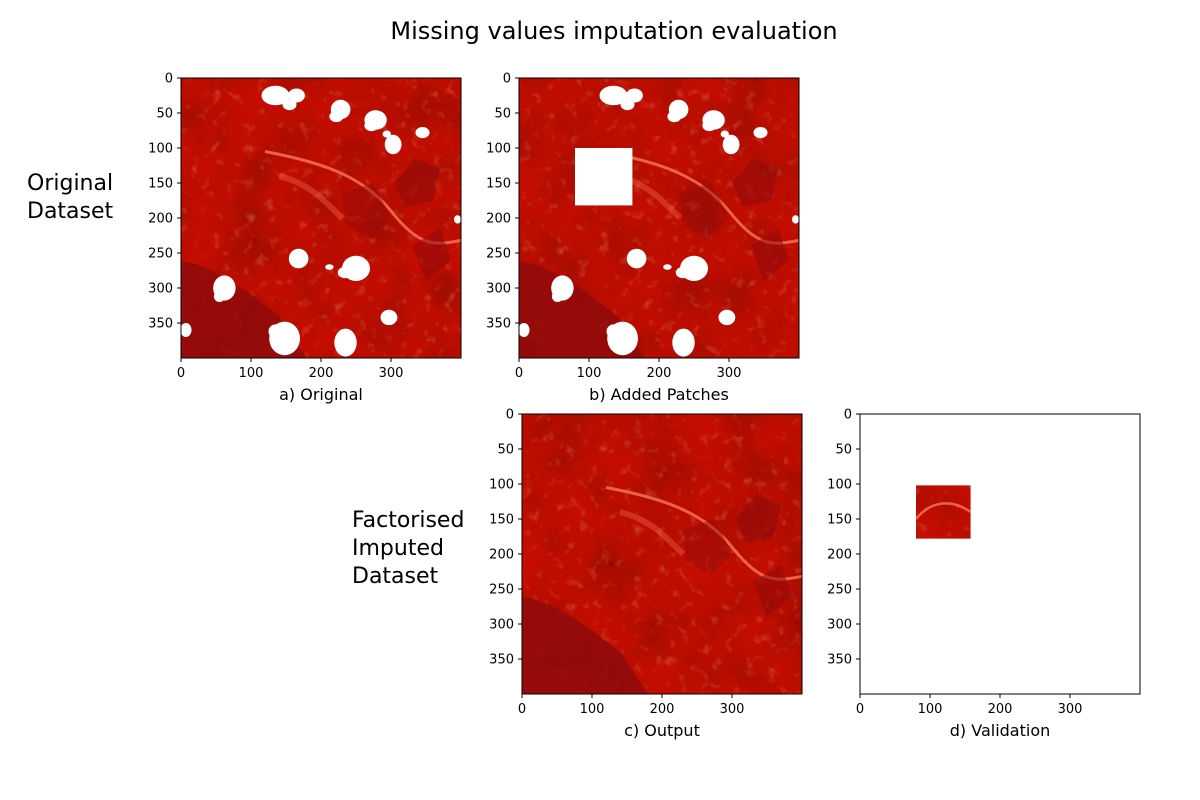  I want to click on panel-caption: d) Validation, so click(1000, 730).